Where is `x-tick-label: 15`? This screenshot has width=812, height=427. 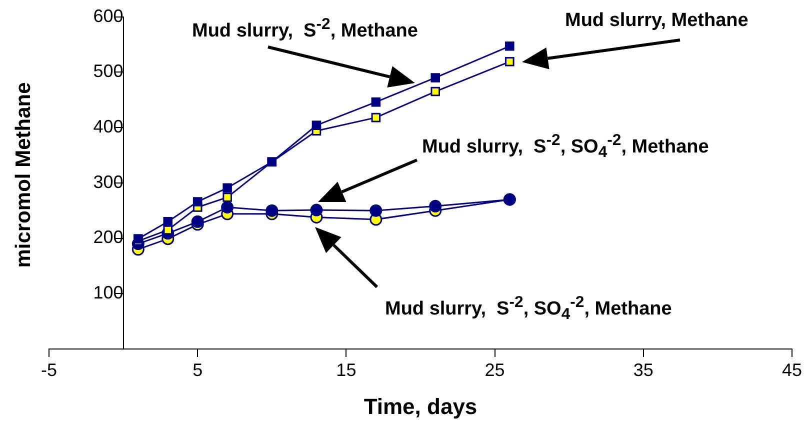 x-tick-label: 15 is located at coordinates (346, 370).